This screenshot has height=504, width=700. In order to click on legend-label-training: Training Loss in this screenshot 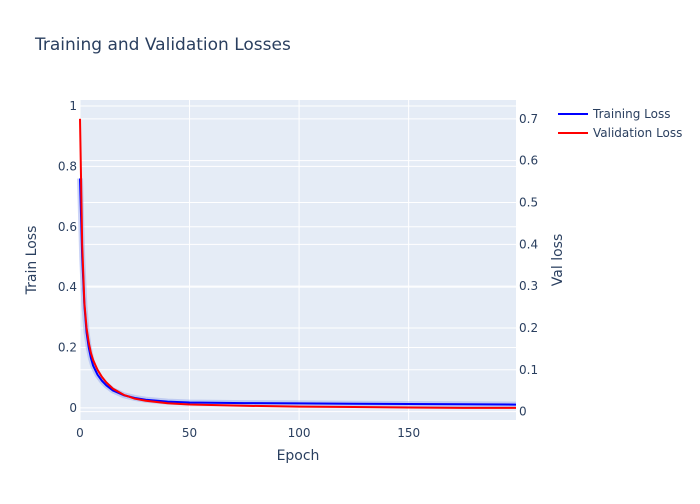, I will do `click(631, 114)`.